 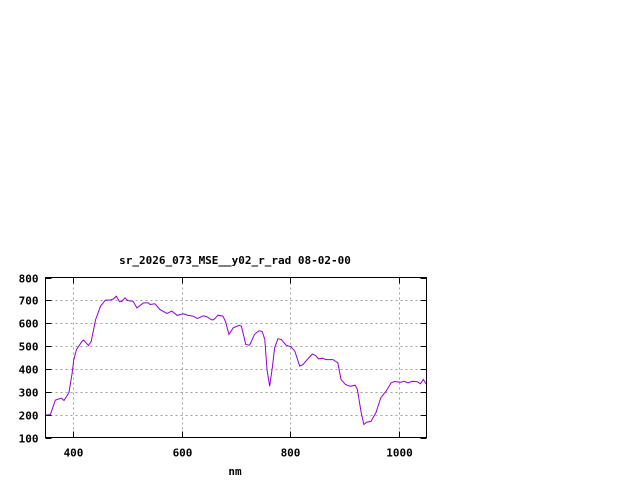 What do you see at coordinates (29, 347) in the screenshot?
I see `y-tick-label: 500` at bounding box center [29, 347].